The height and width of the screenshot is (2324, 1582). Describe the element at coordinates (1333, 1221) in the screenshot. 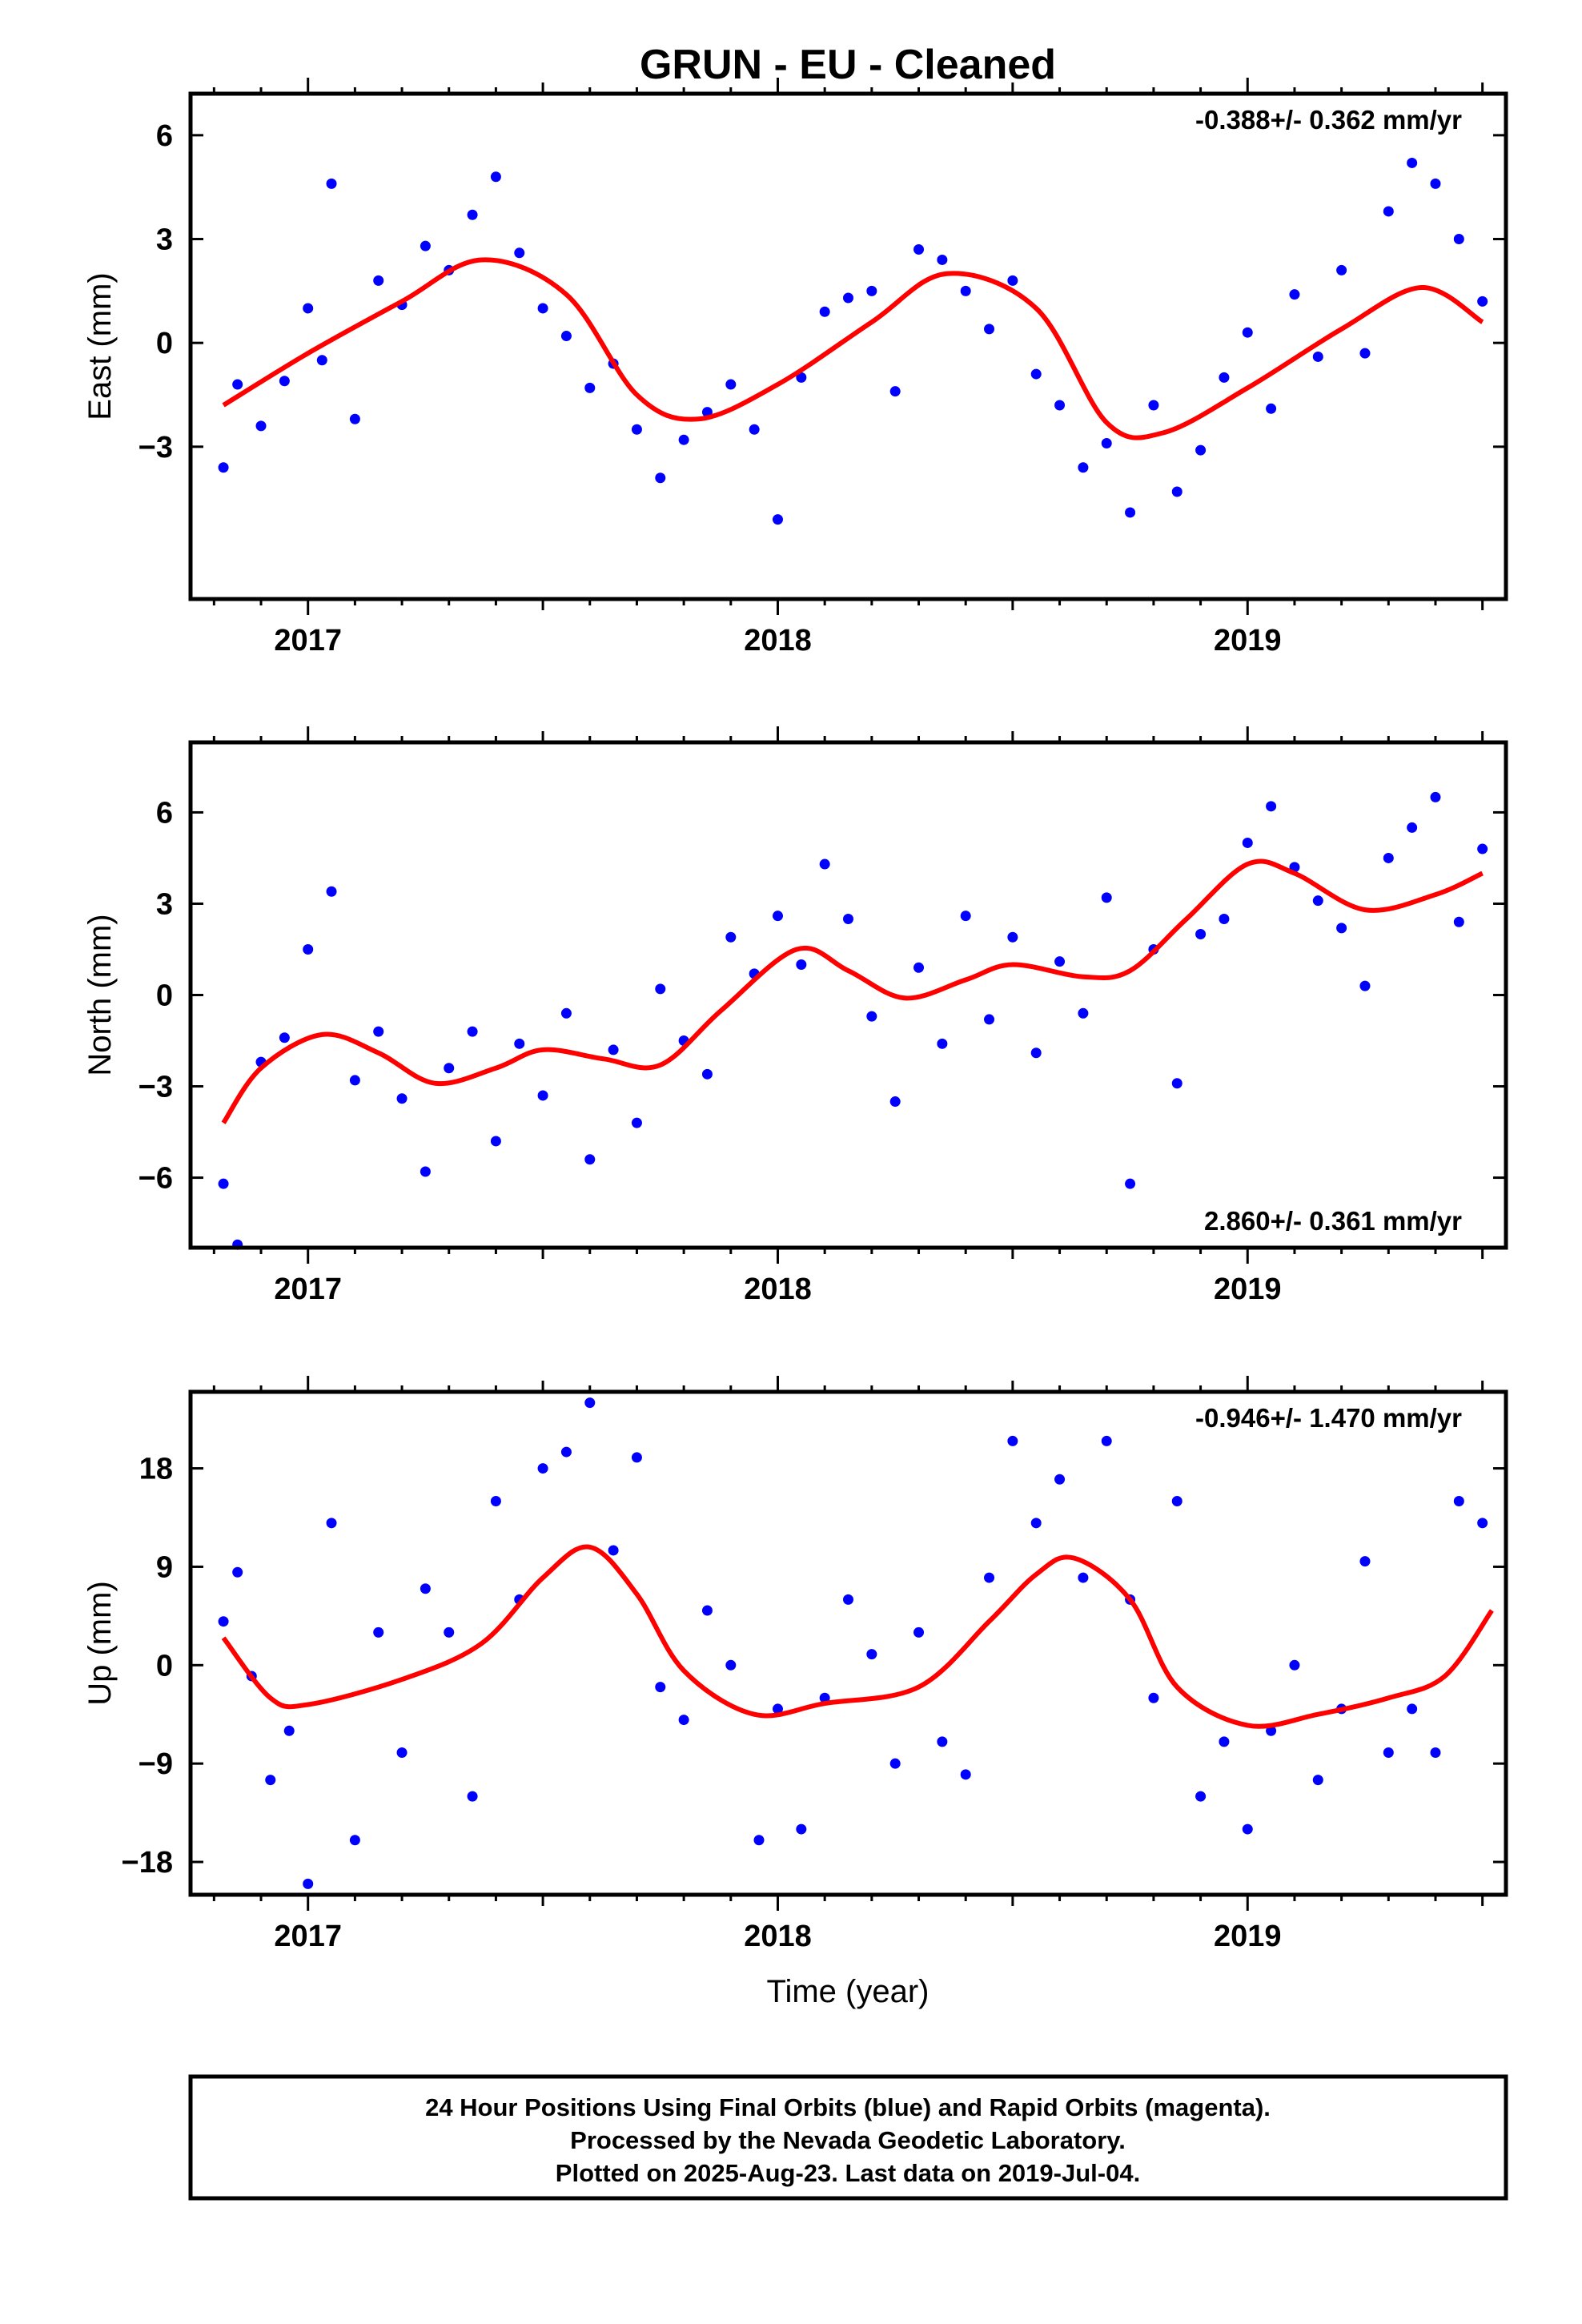

I see `north-rate: 2.860+/- 0.361 mm/yr` at that location.